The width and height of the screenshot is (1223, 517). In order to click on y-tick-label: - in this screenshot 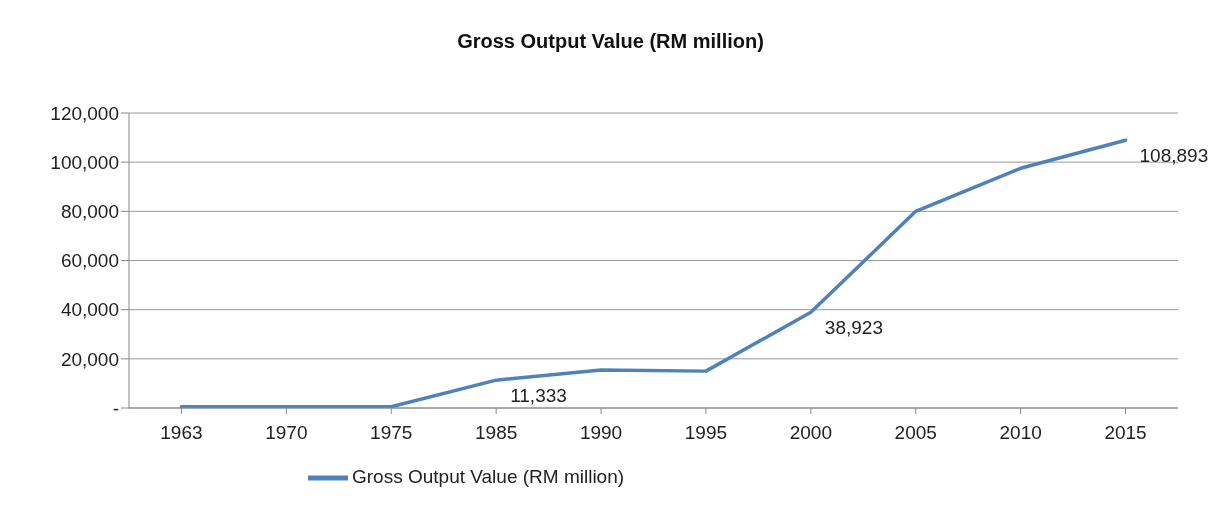, I will do `click(115, 408)`.